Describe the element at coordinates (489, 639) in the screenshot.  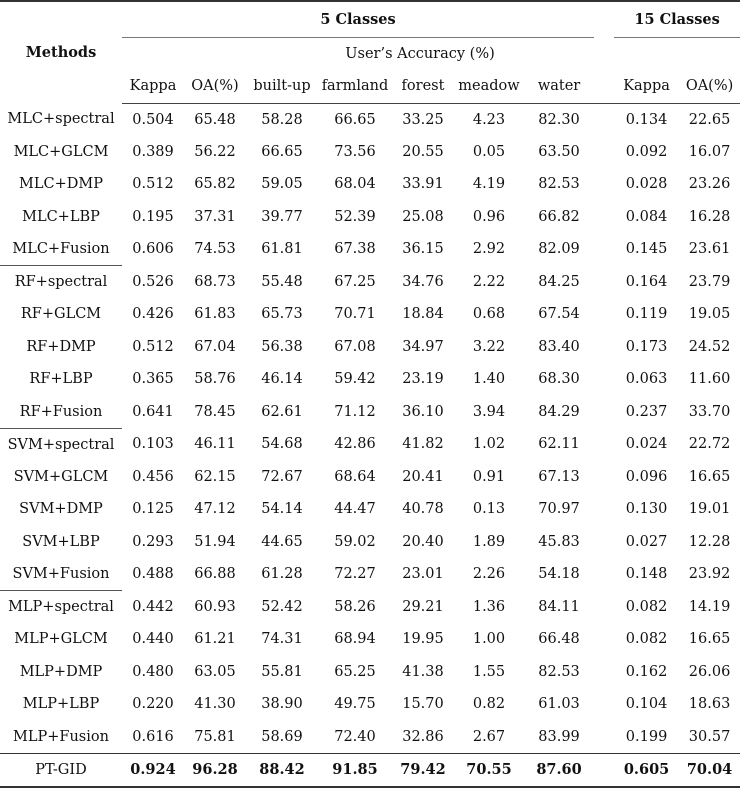
I see `value-cell: 1.00` at that location.